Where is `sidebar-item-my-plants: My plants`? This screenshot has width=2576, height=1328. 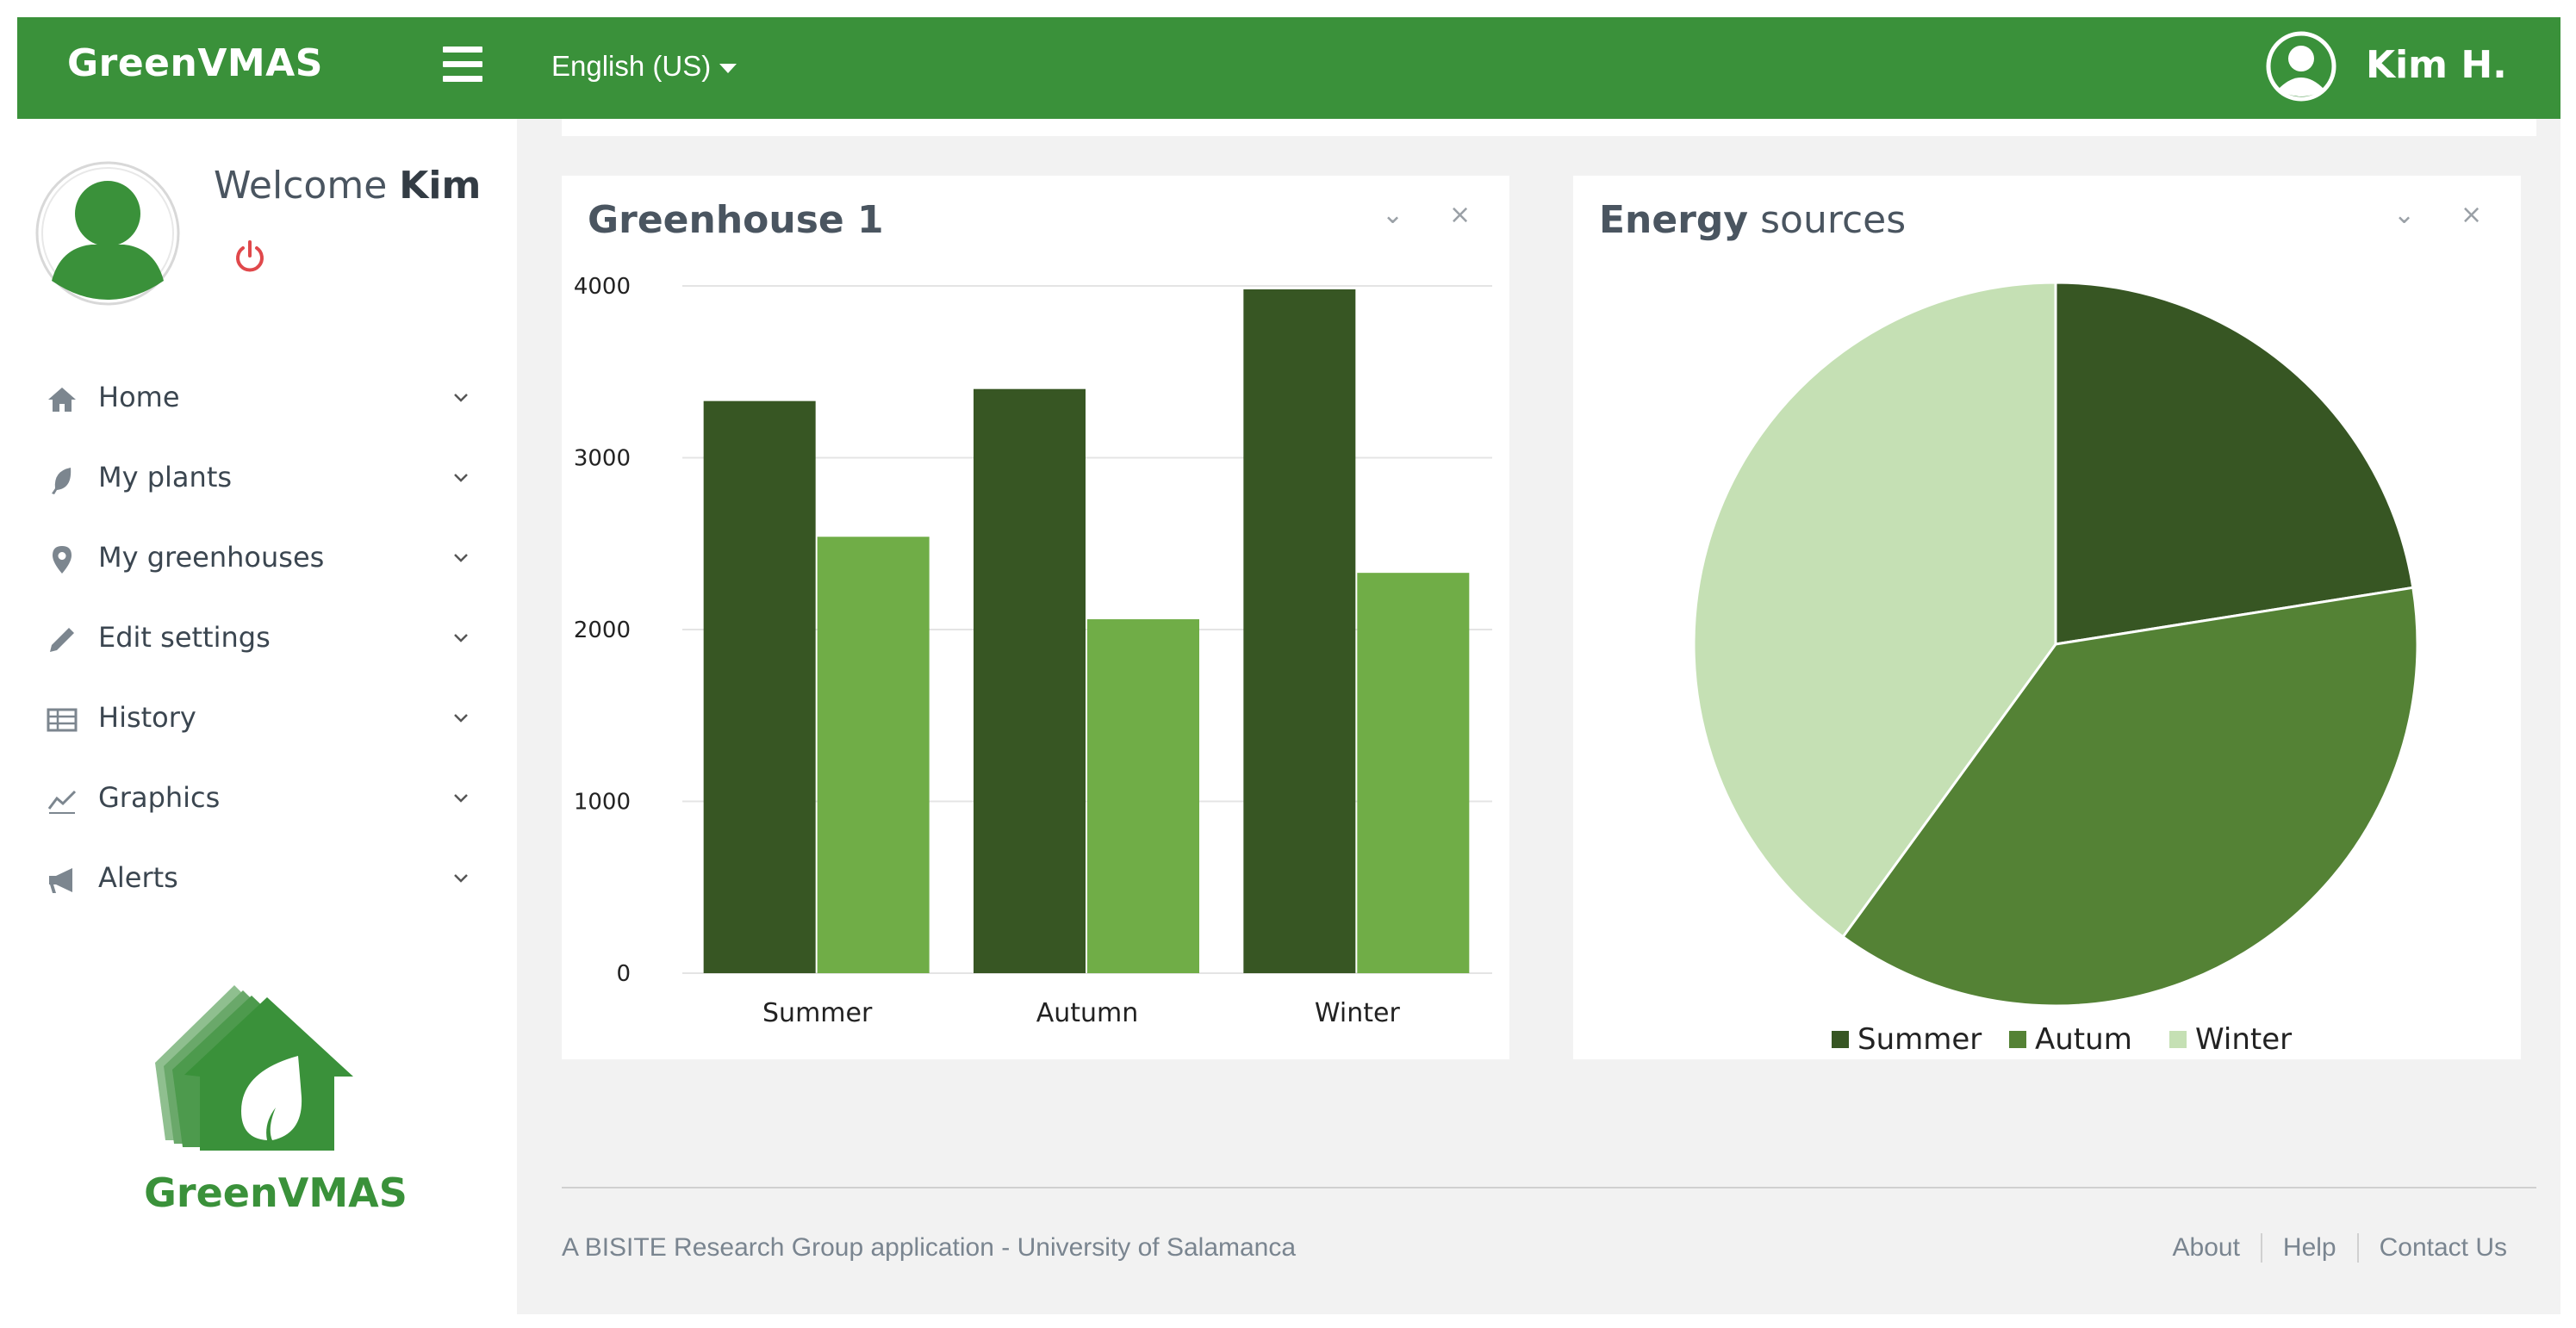
sidebar-item-my-plants: My plants is located at coordinates (267, 489).